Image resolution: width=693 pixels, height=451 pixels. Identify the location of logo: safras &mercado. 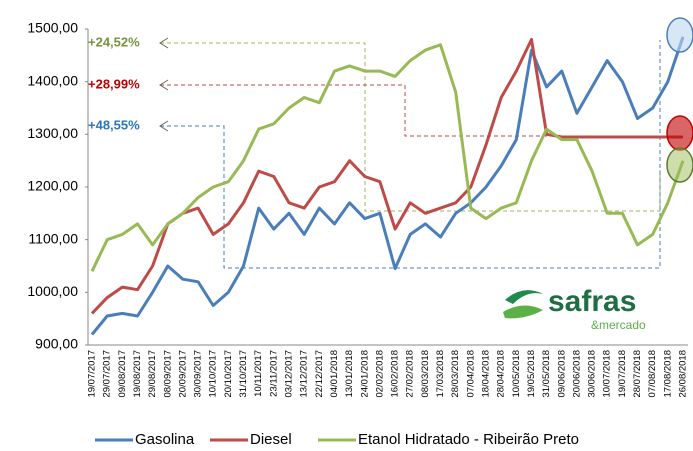
(574, 308).